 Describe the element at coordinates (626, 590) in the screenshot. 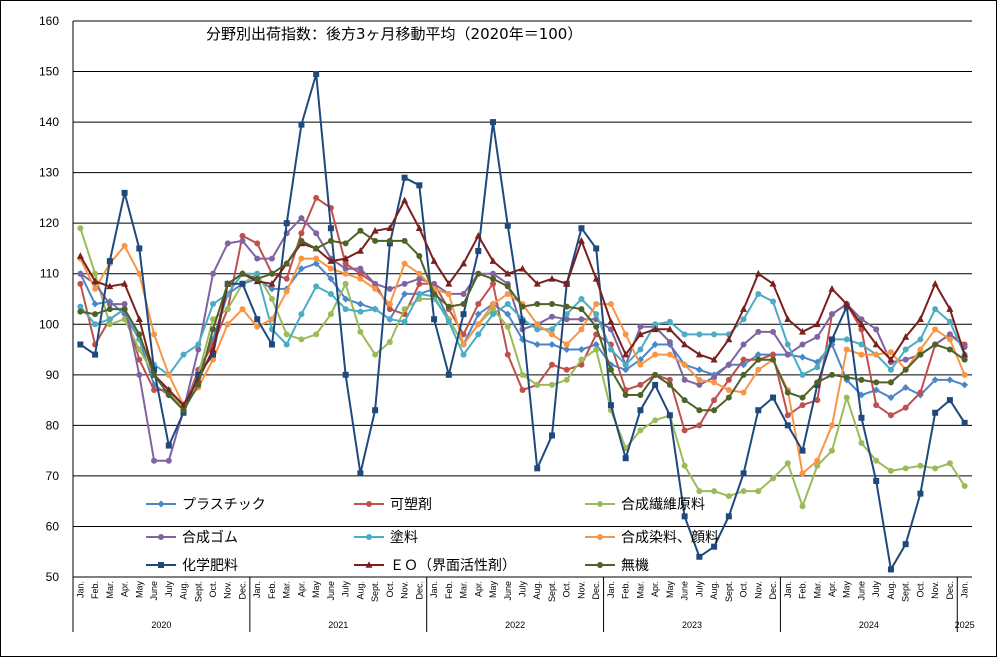

I see `x-month-label: Feb.` at that location.